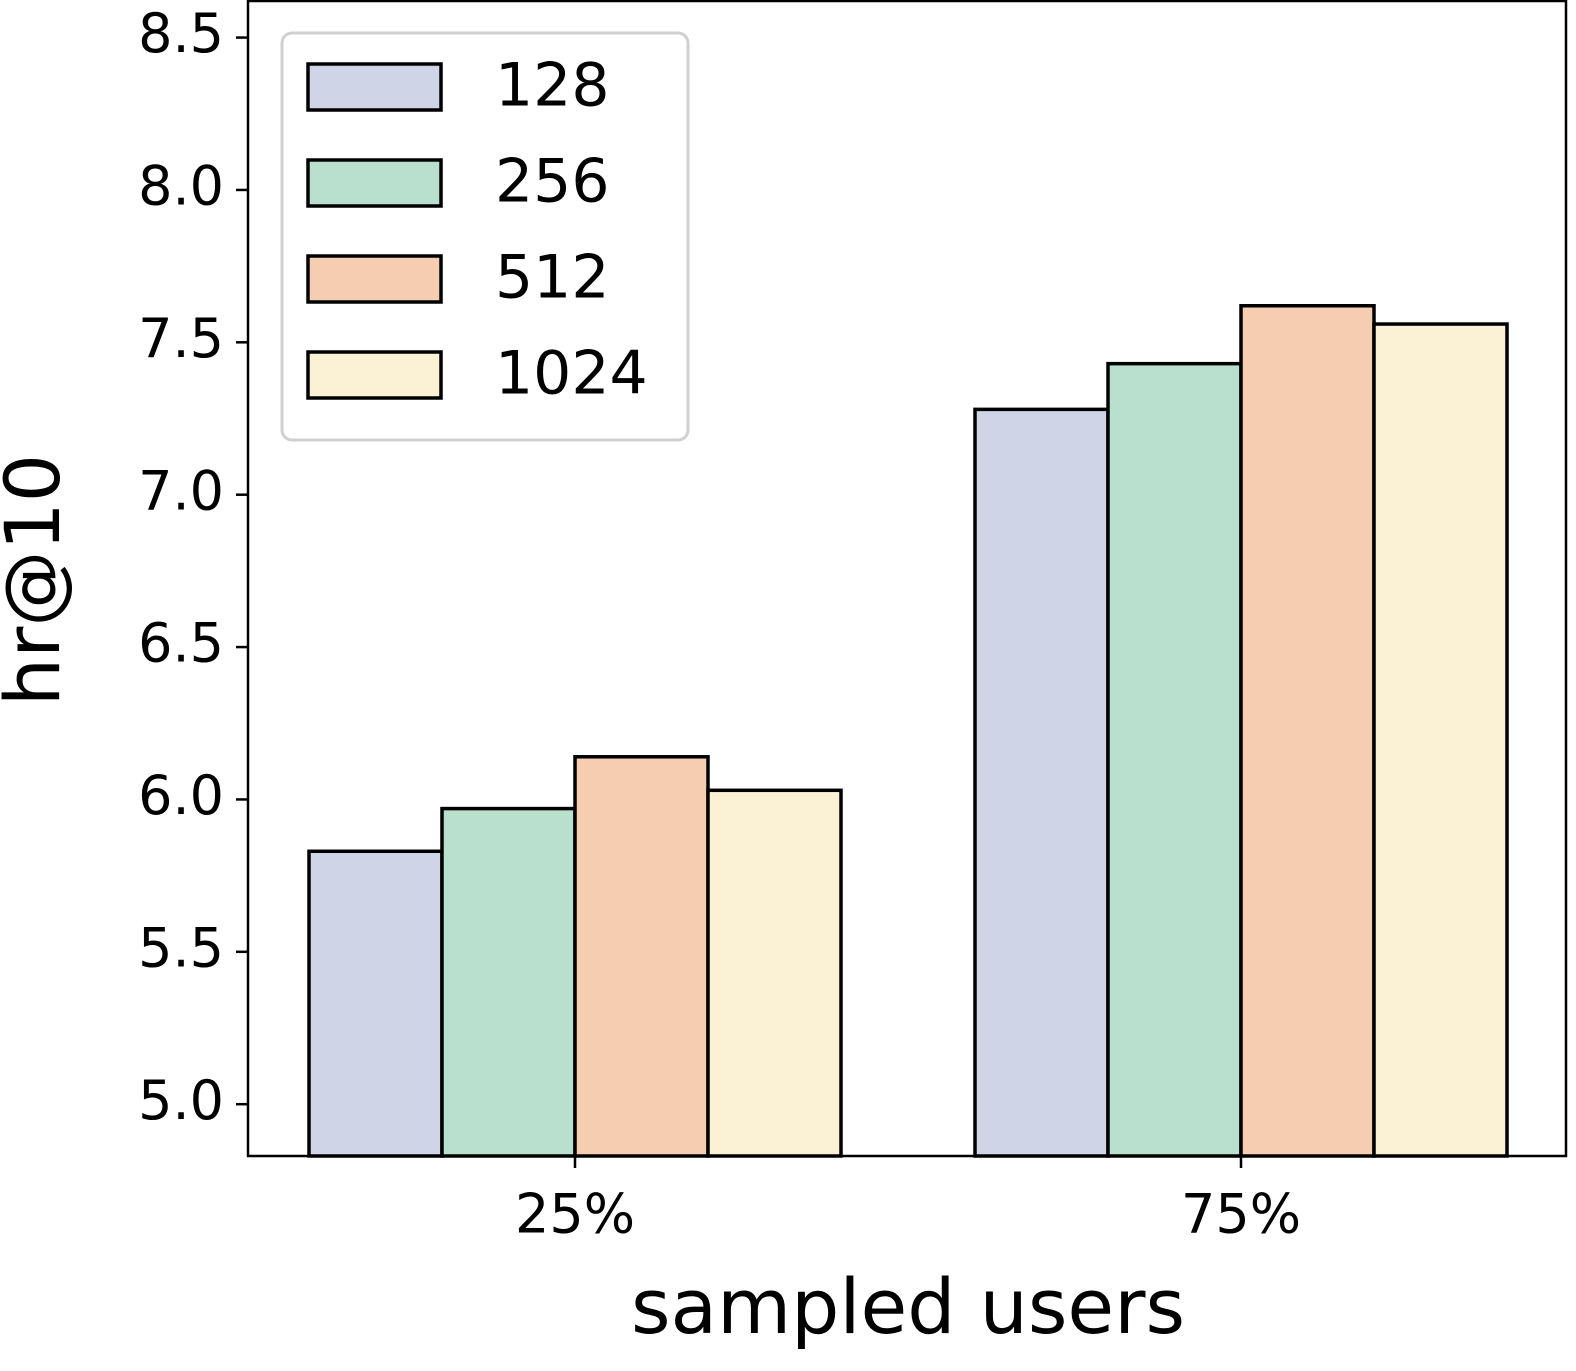  What do you see at coordinates (552, 182) in the screenshot?
I see `legend-label: 256` at bounding box center [552, 182].